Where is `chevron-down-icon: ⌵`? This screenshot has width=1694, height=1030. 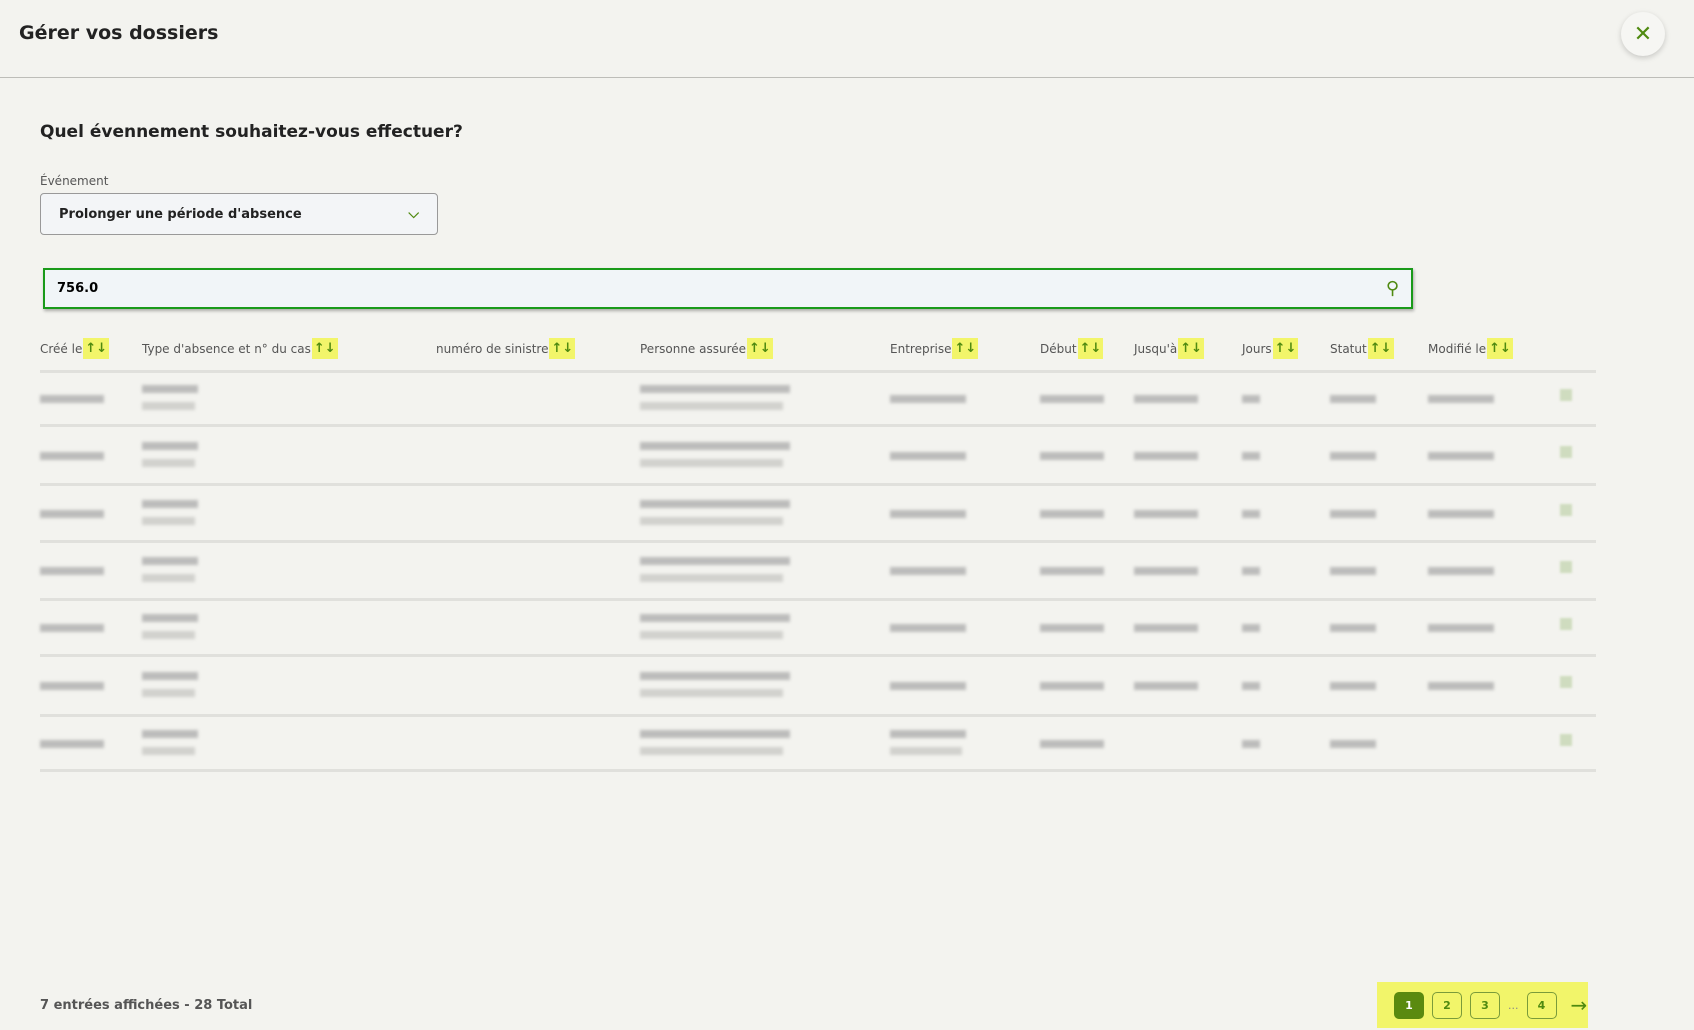 chevron-down-icon: ⌵ is located at coordinates (413, 214).